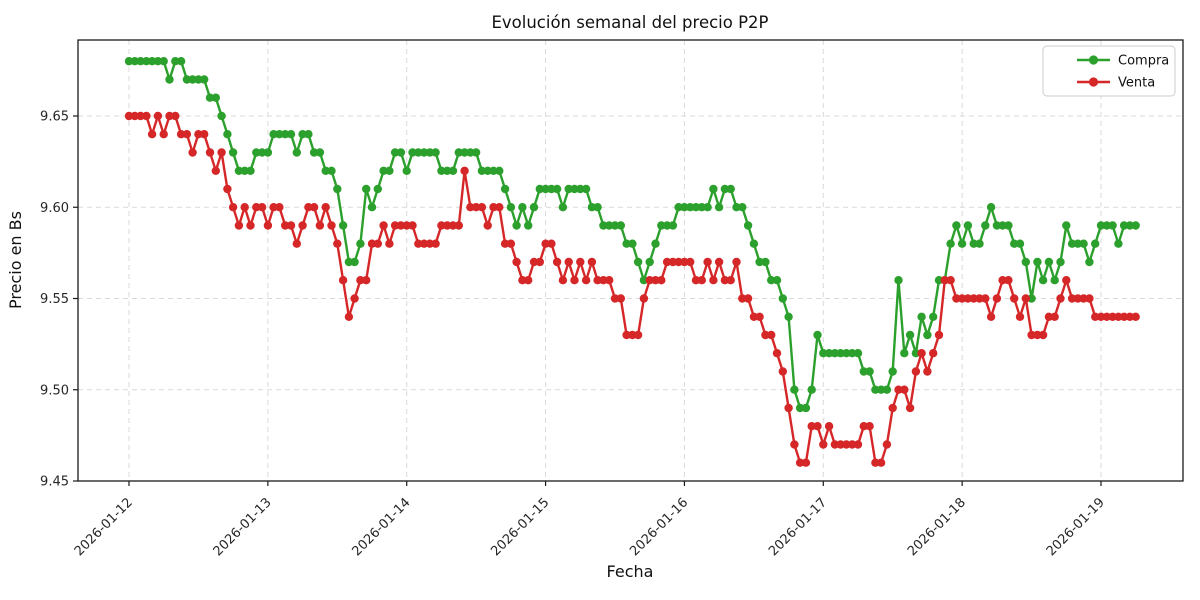 The width and height of the screenshot is (1200, 600). I want to click on x-tick-label: 2026-01-19, so click(1076, 527).